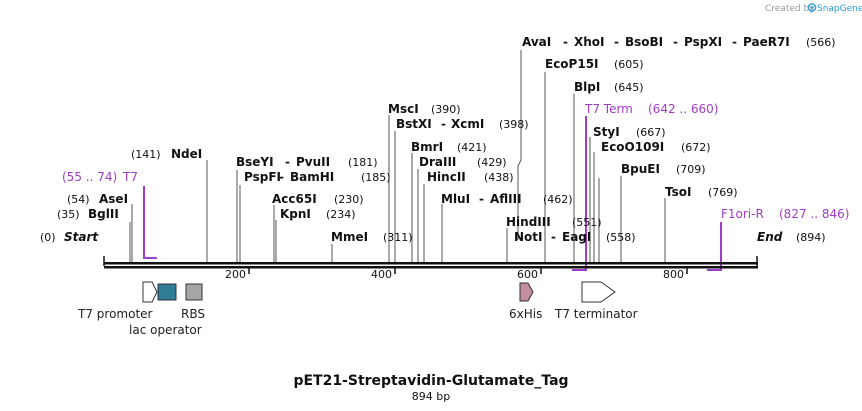 The height and width of the screenshot is (411, 862). Describe the element at coordinates (527, 274) in the screenshot. I see `tick-label-600: 600` at that location.